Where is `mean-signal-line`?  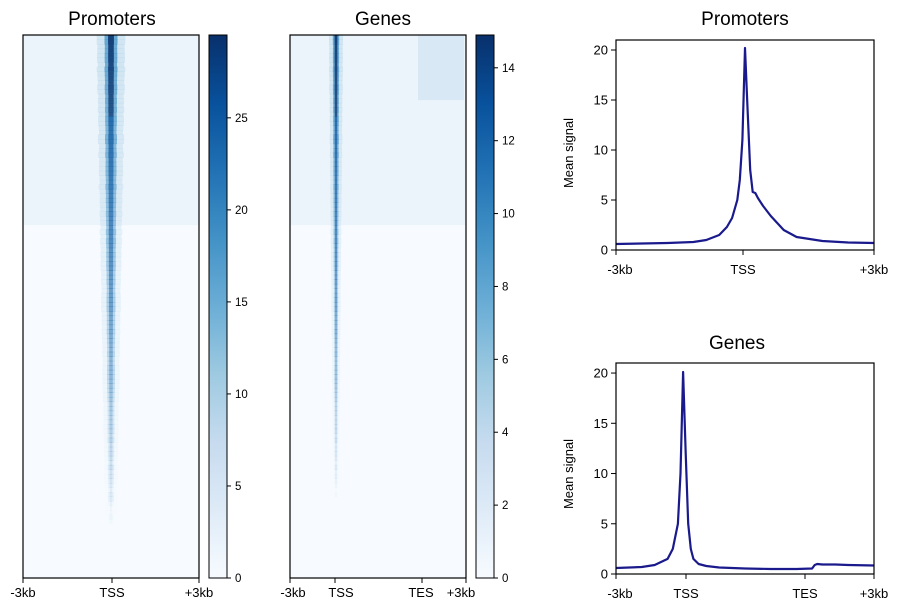
mean-signal-line is located at coordinates (745, 146).